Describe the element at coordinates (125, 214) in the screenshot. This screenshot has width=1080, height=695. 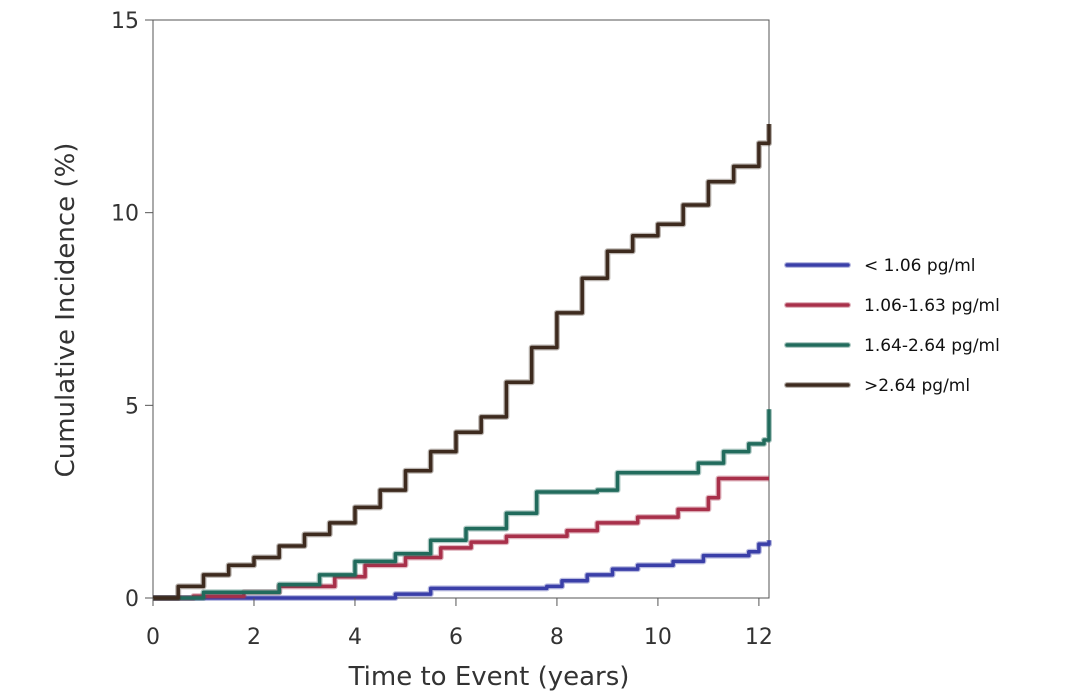
I see `y-tick-label: 10` at that location.